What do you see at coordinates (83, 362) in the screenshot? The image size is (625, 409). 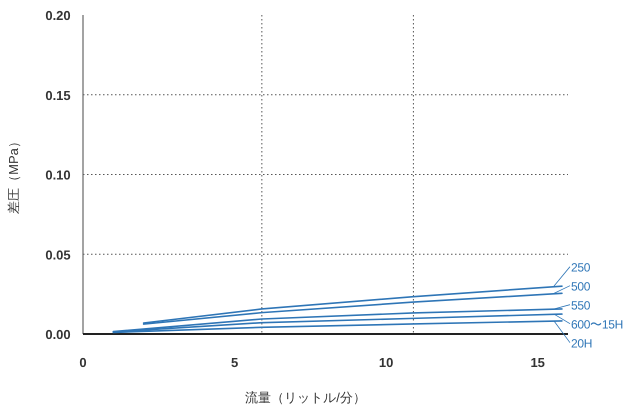 I see `x-tick-label: 0` at bounding box center [83, 362].